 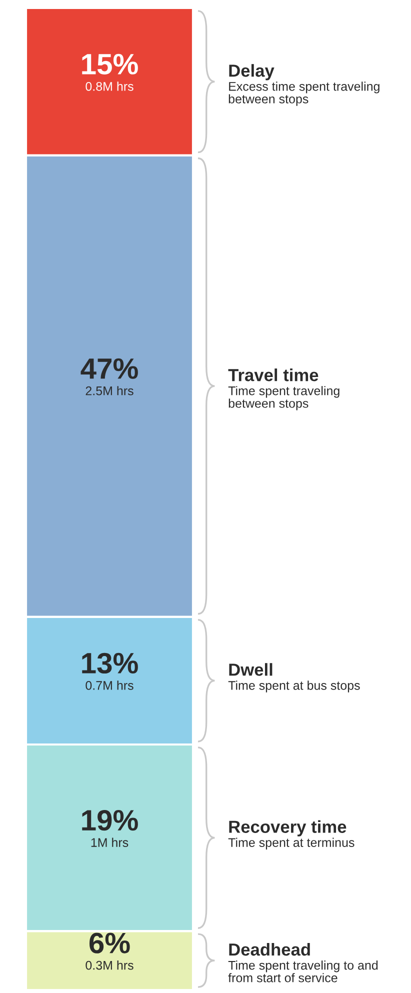 I want to click on data-label: 13% 0.7M hrs, so click(x=110, y=671).